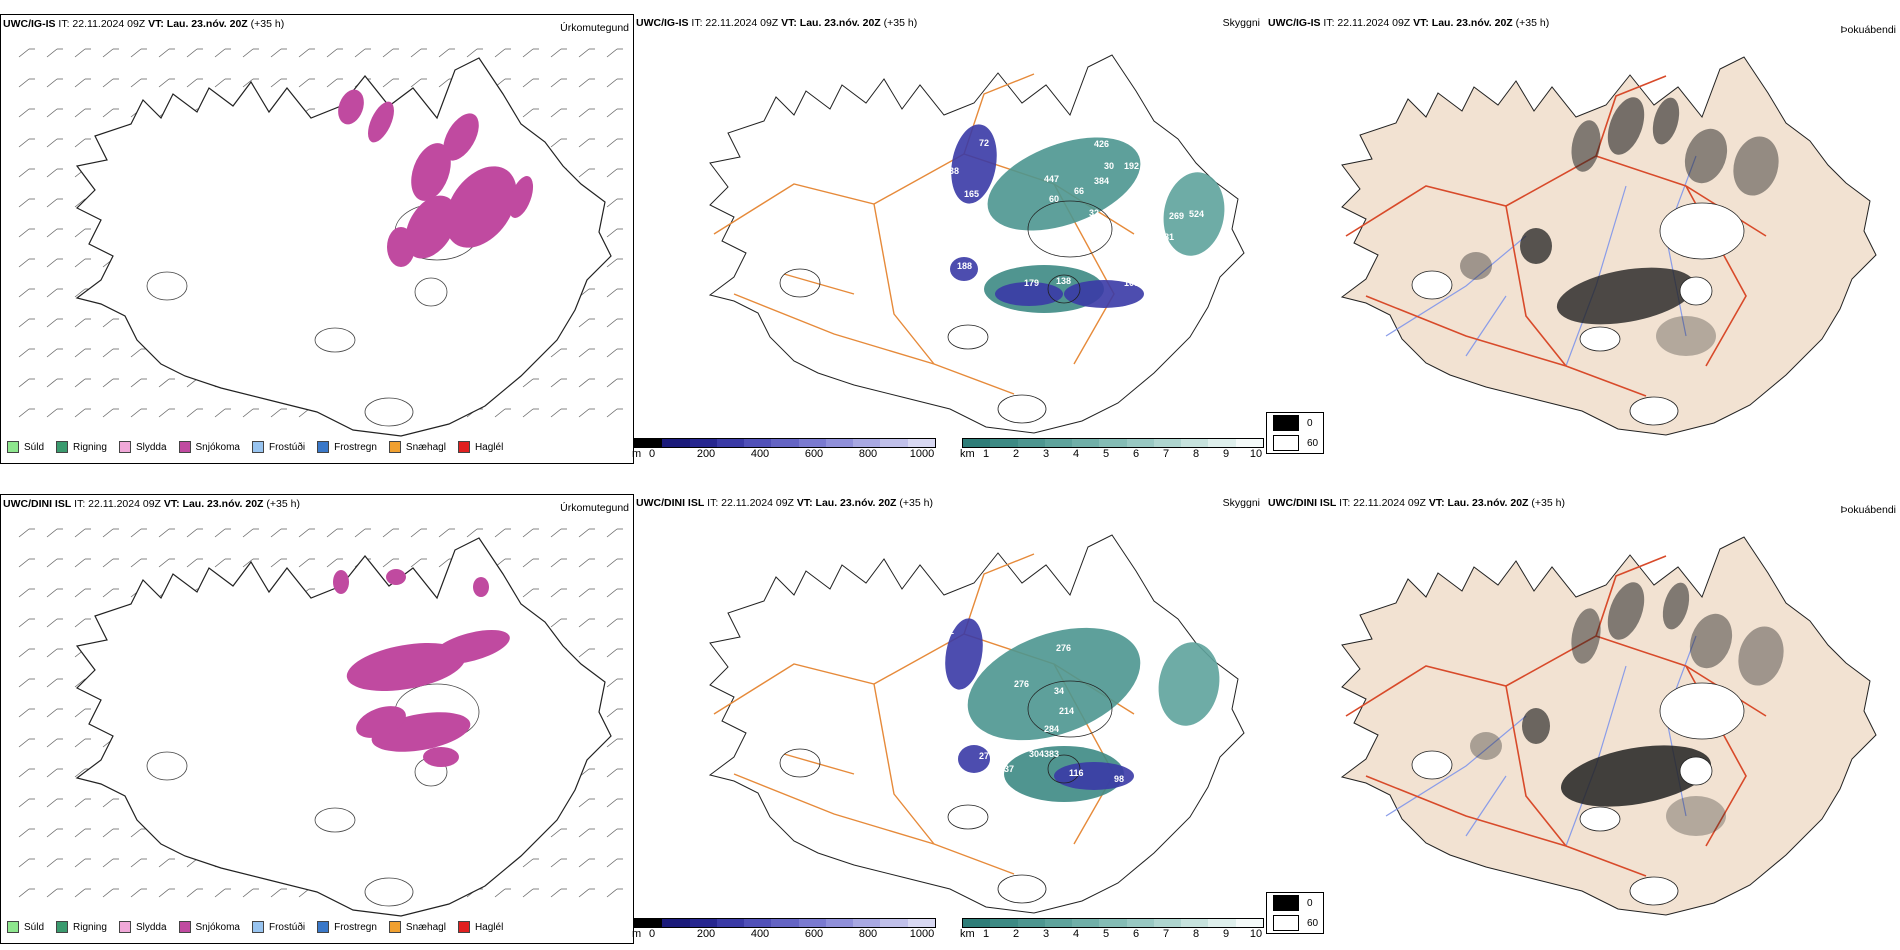 This screenshot has width=1900, height=950. I want to click on visibility-area, so click(974, 759).